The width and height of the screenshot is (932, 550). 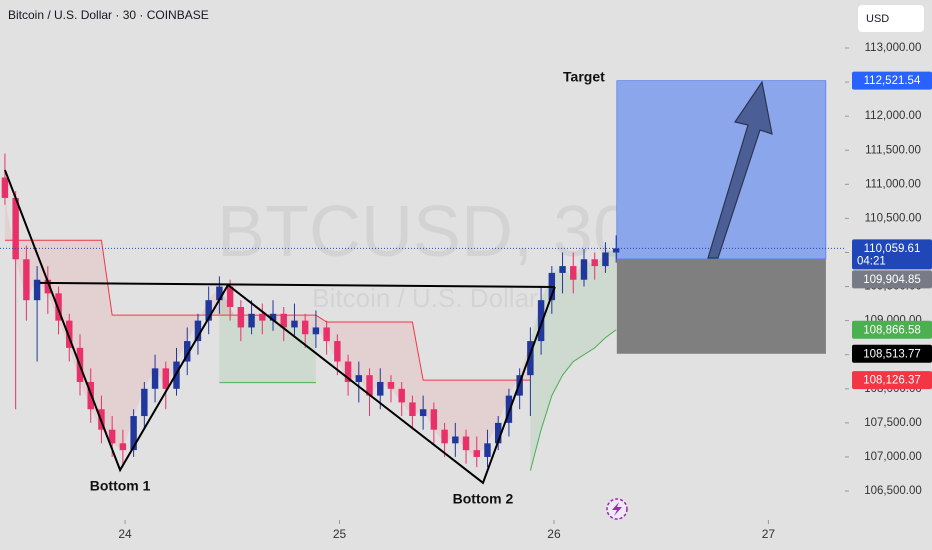 I want to click on band-line, so click(x=573, y=400).